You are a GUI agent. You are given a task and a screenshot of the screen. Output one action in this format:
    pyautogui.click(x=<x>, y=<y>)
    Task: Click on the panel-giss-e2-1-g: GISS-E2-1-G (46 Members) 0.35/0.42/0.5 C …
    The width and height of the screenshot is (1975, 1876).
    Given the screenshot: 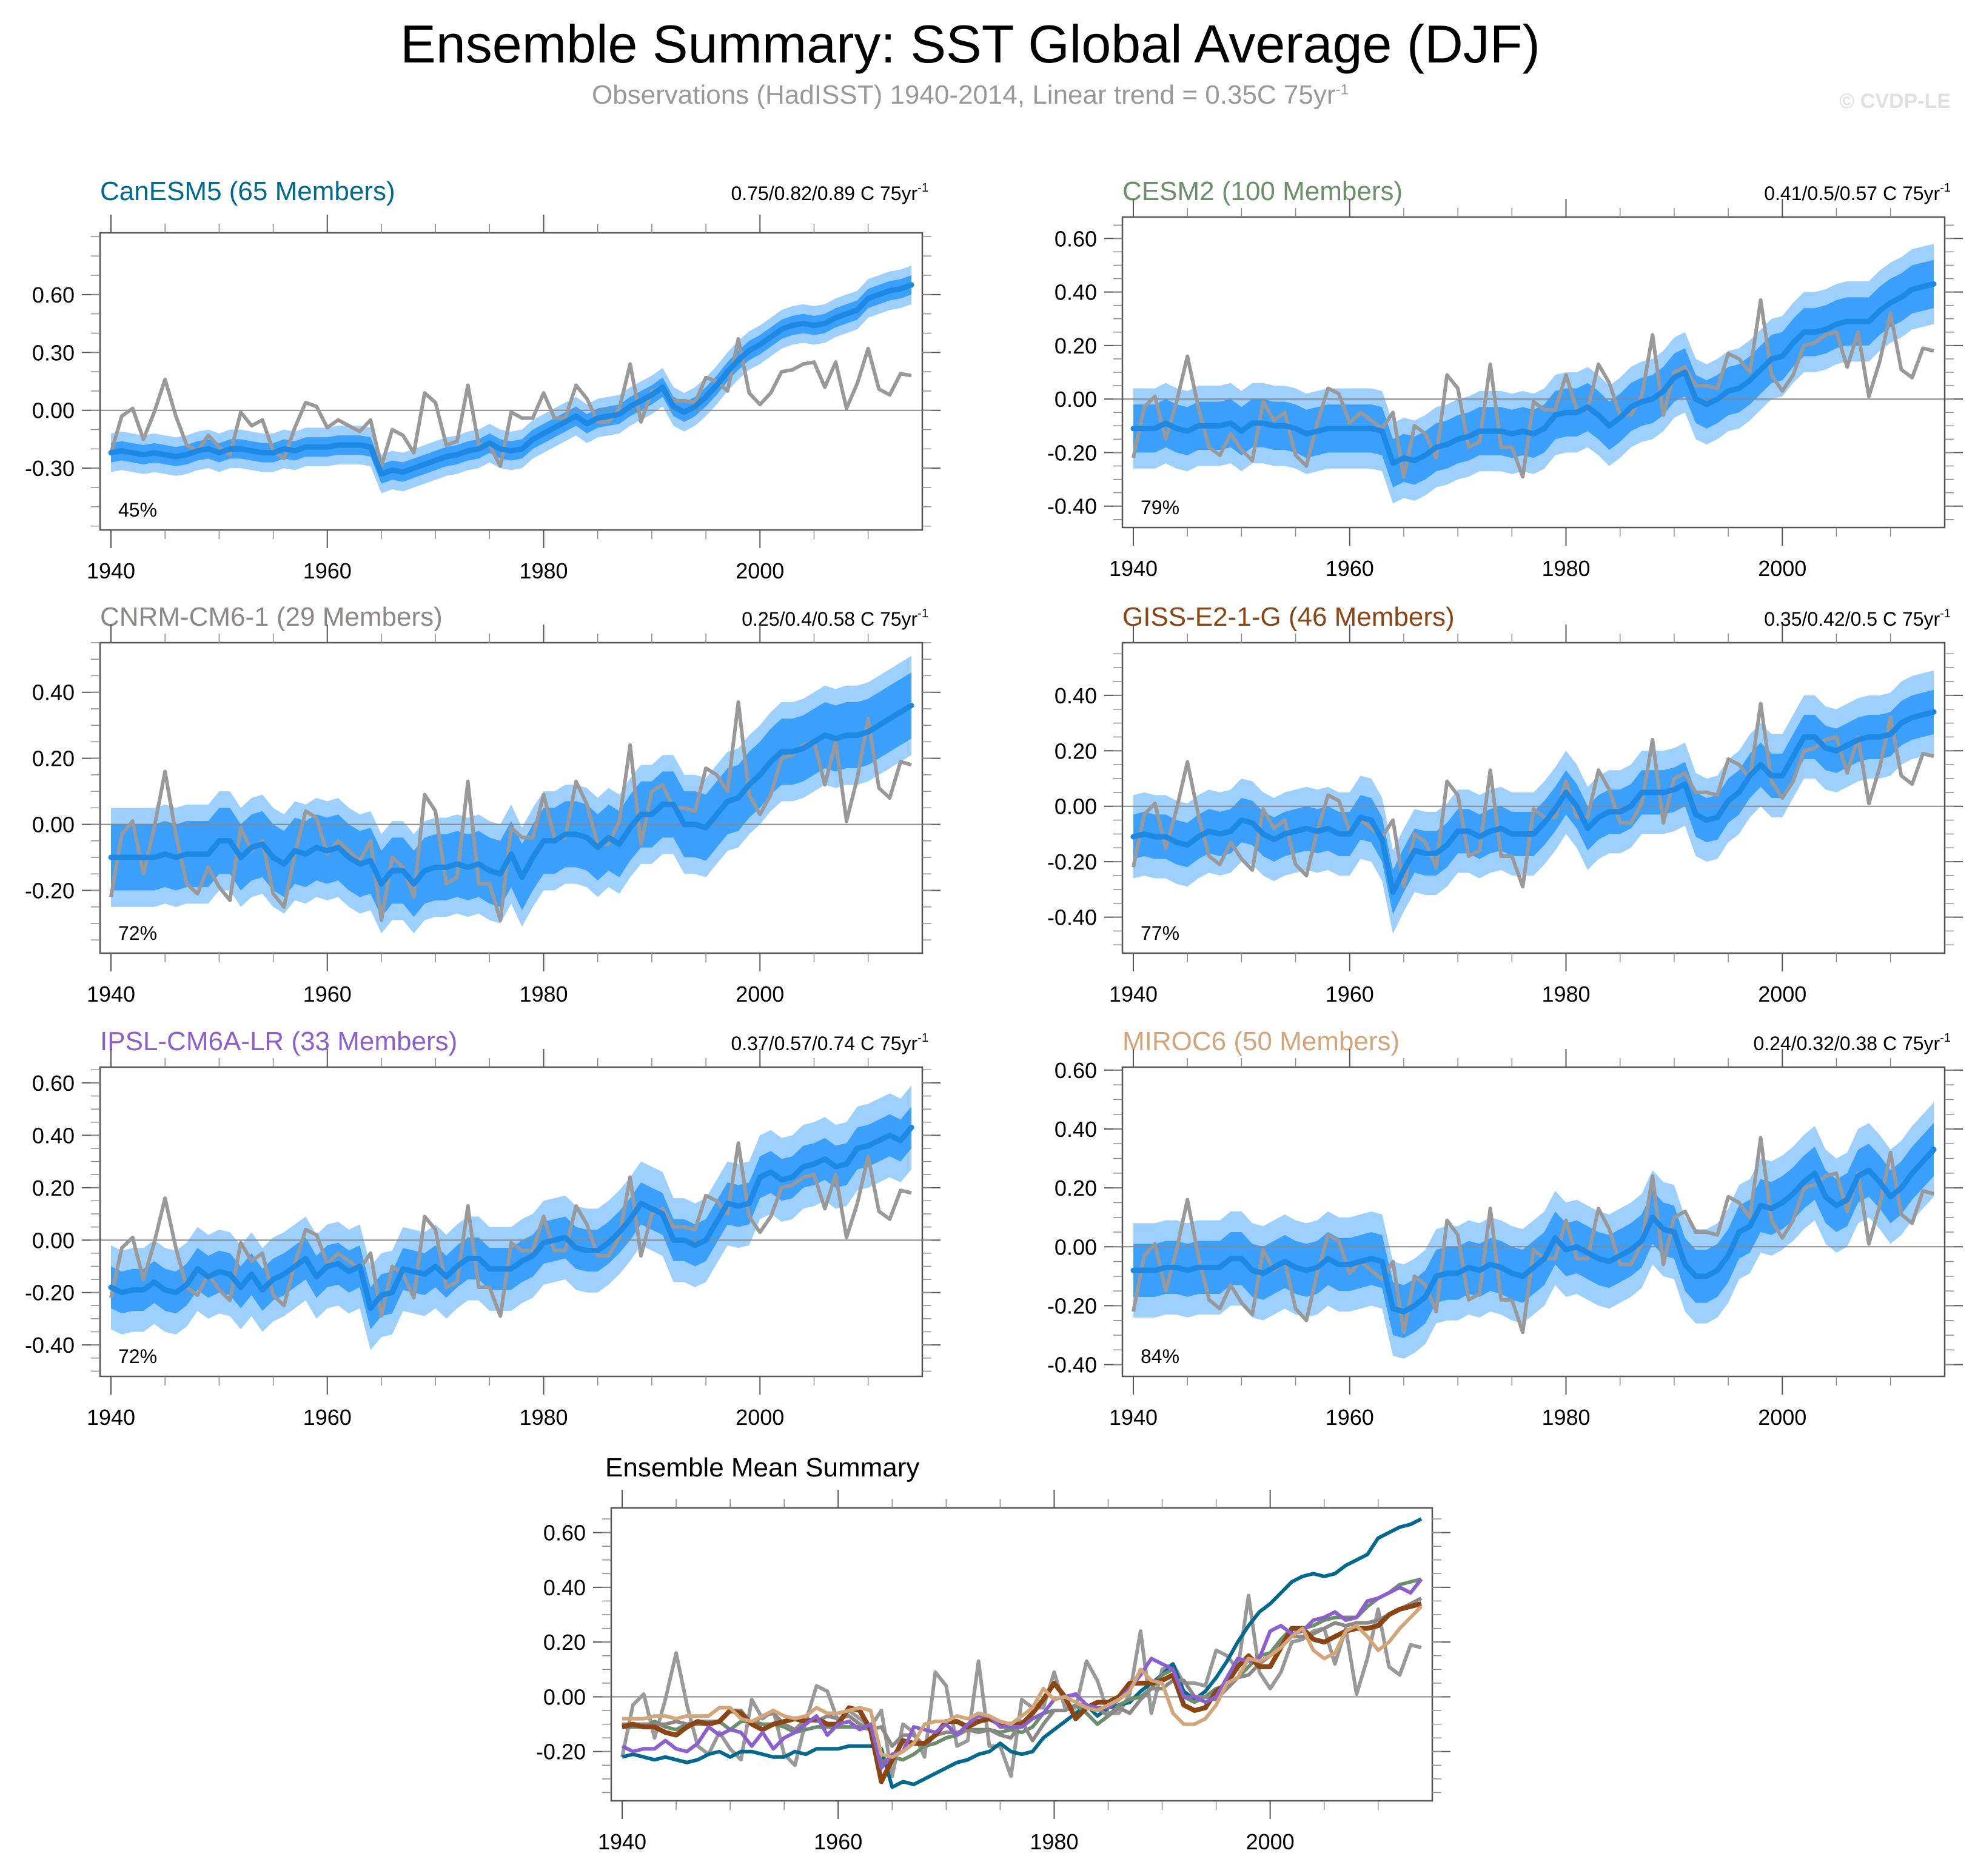 What is the action you would take?
    pyautogui.click(x=1505, y=804)
    